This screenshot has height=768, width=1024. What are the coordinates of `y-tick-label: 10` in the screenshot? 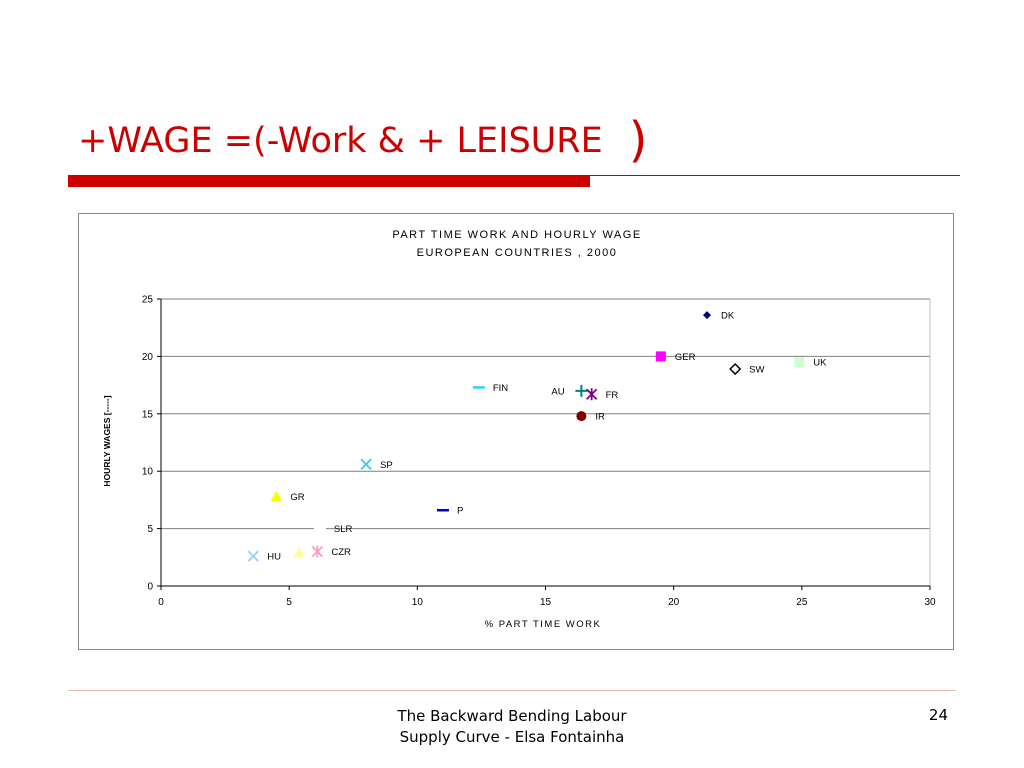 It's located at (148, 472).